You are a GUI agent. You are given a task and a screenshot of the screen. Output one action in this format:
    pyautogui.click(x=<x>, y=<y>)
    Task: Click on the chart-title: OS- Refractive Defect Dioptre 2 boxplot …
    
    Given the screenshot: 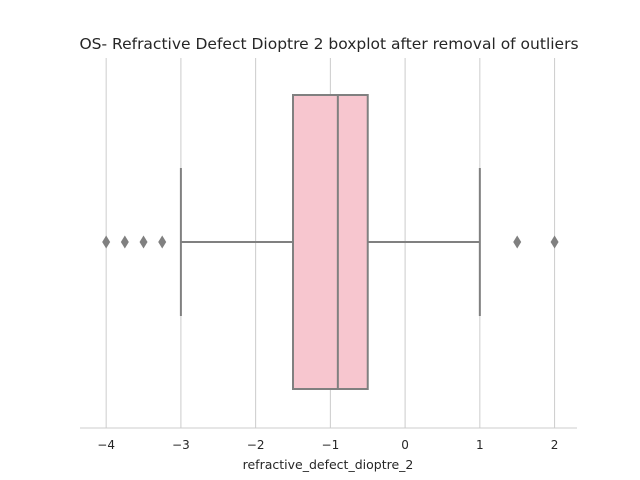 What is the action you would take?
    pyautogui.click(x=328, y=44)
    